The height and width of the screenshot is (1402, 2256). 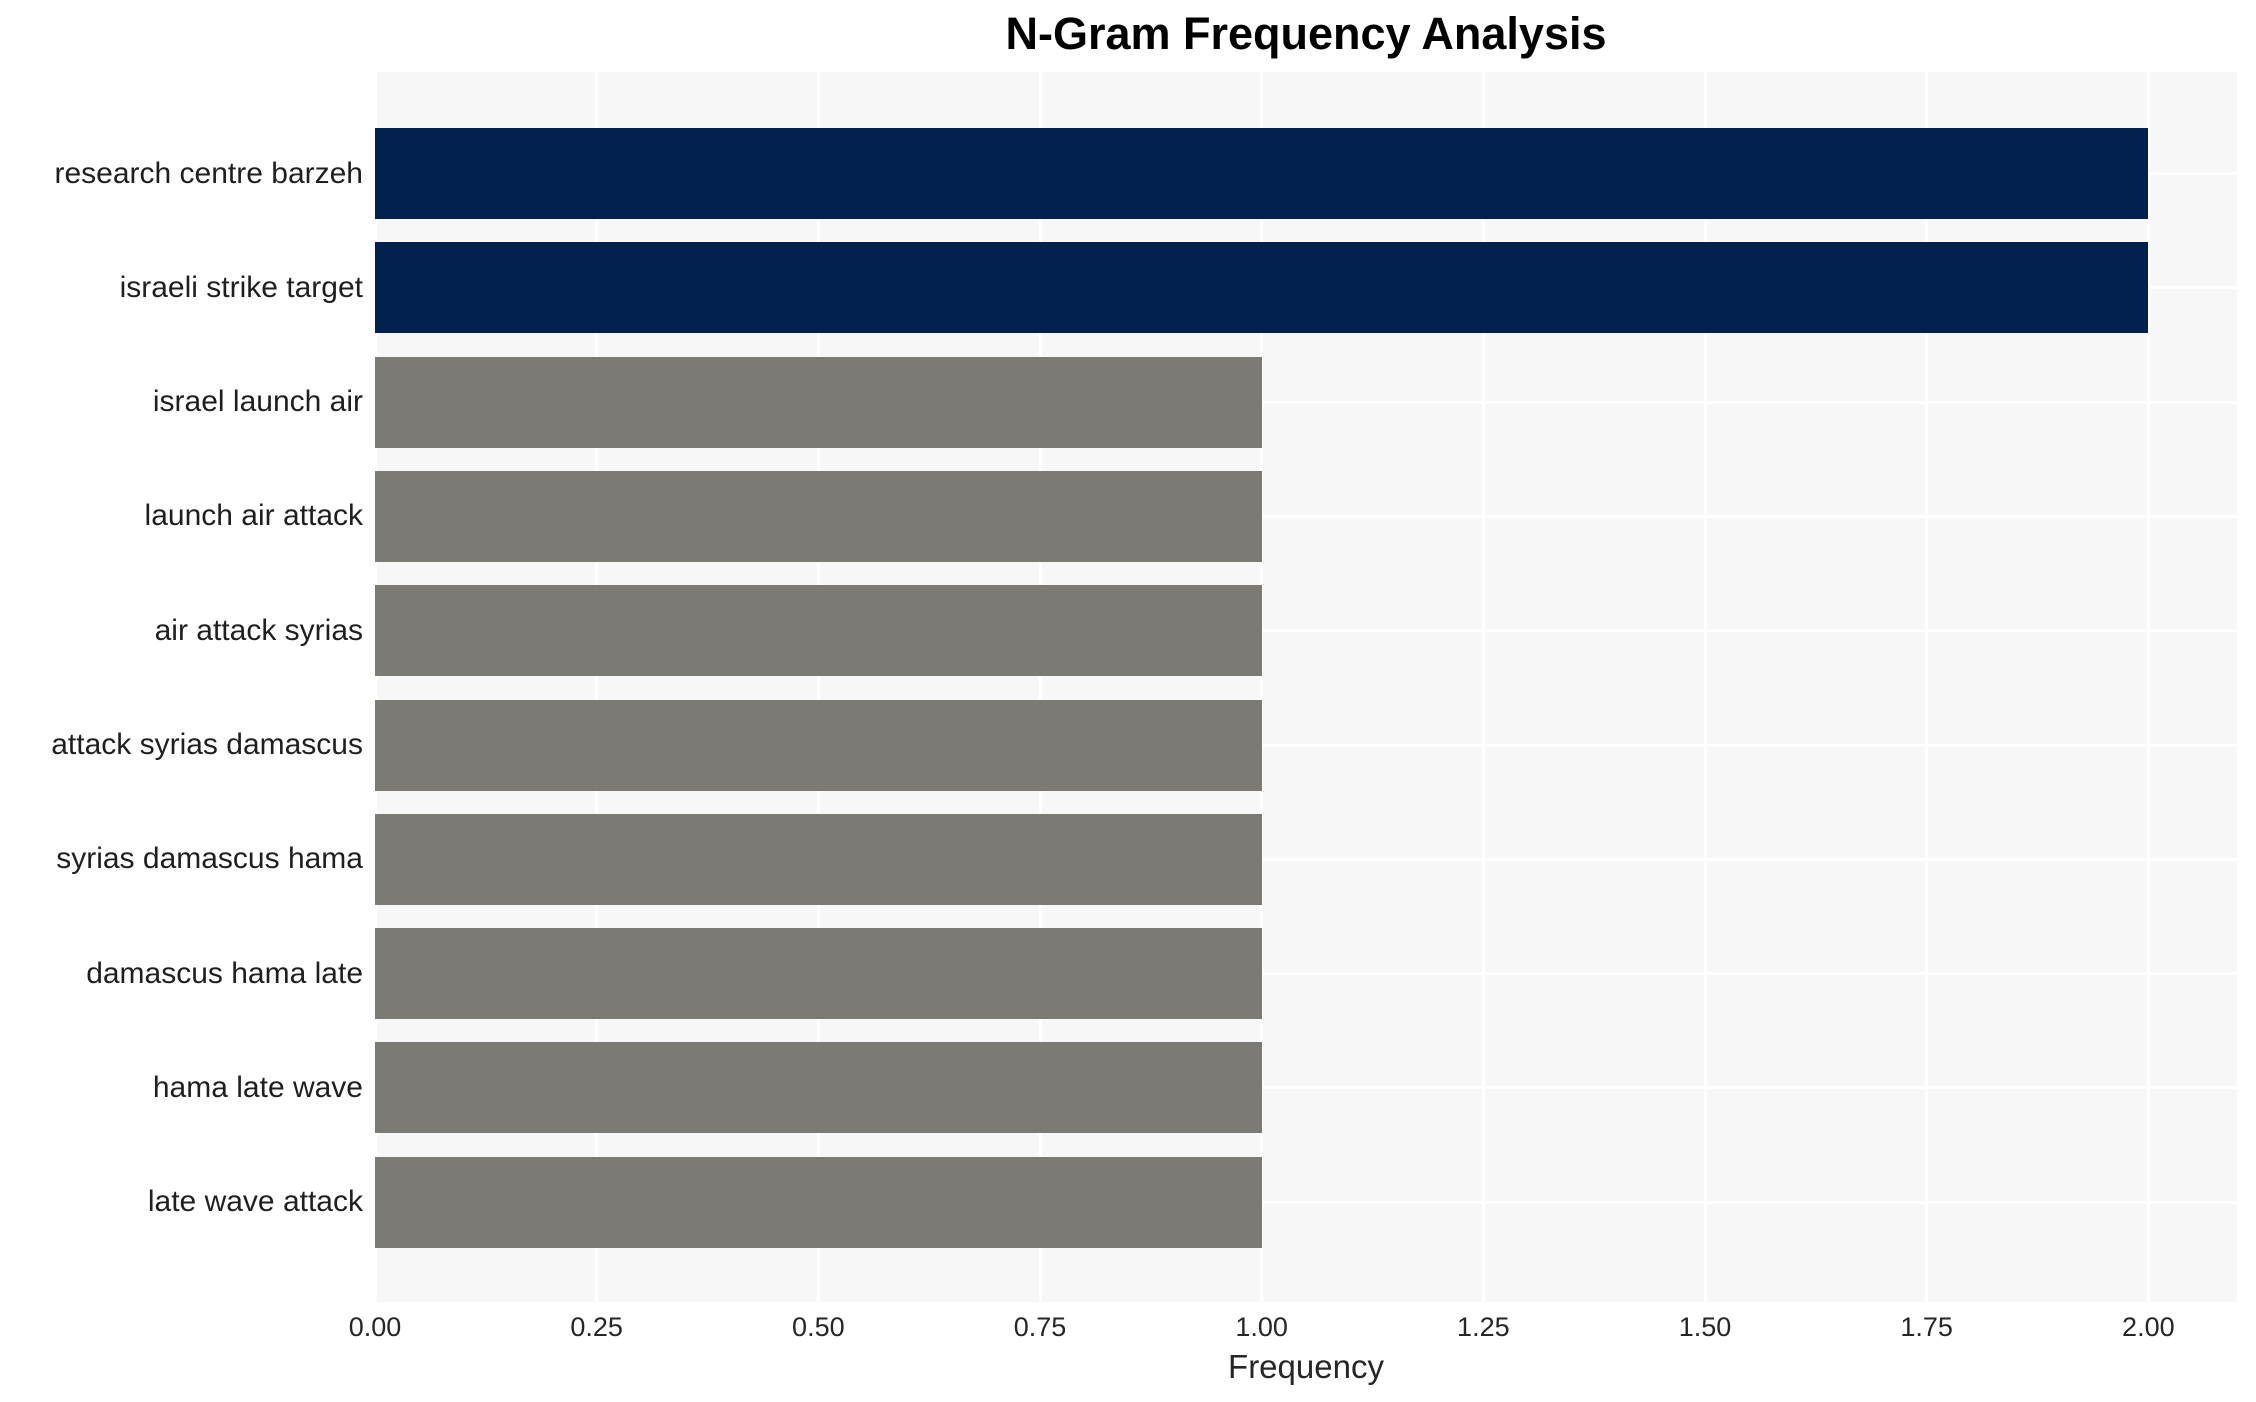 I want to click on x-tick-label: 0.75, so click(x=1040, y=1327).